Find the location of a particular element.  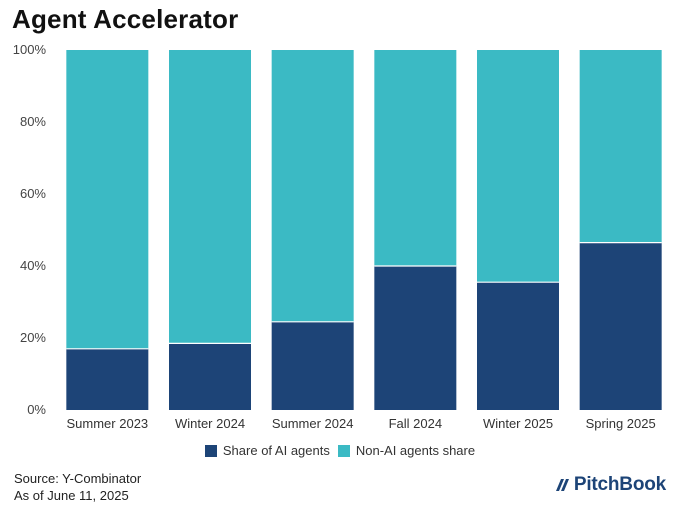

y-tick-label: 60% is located at coordinates (33, 193).